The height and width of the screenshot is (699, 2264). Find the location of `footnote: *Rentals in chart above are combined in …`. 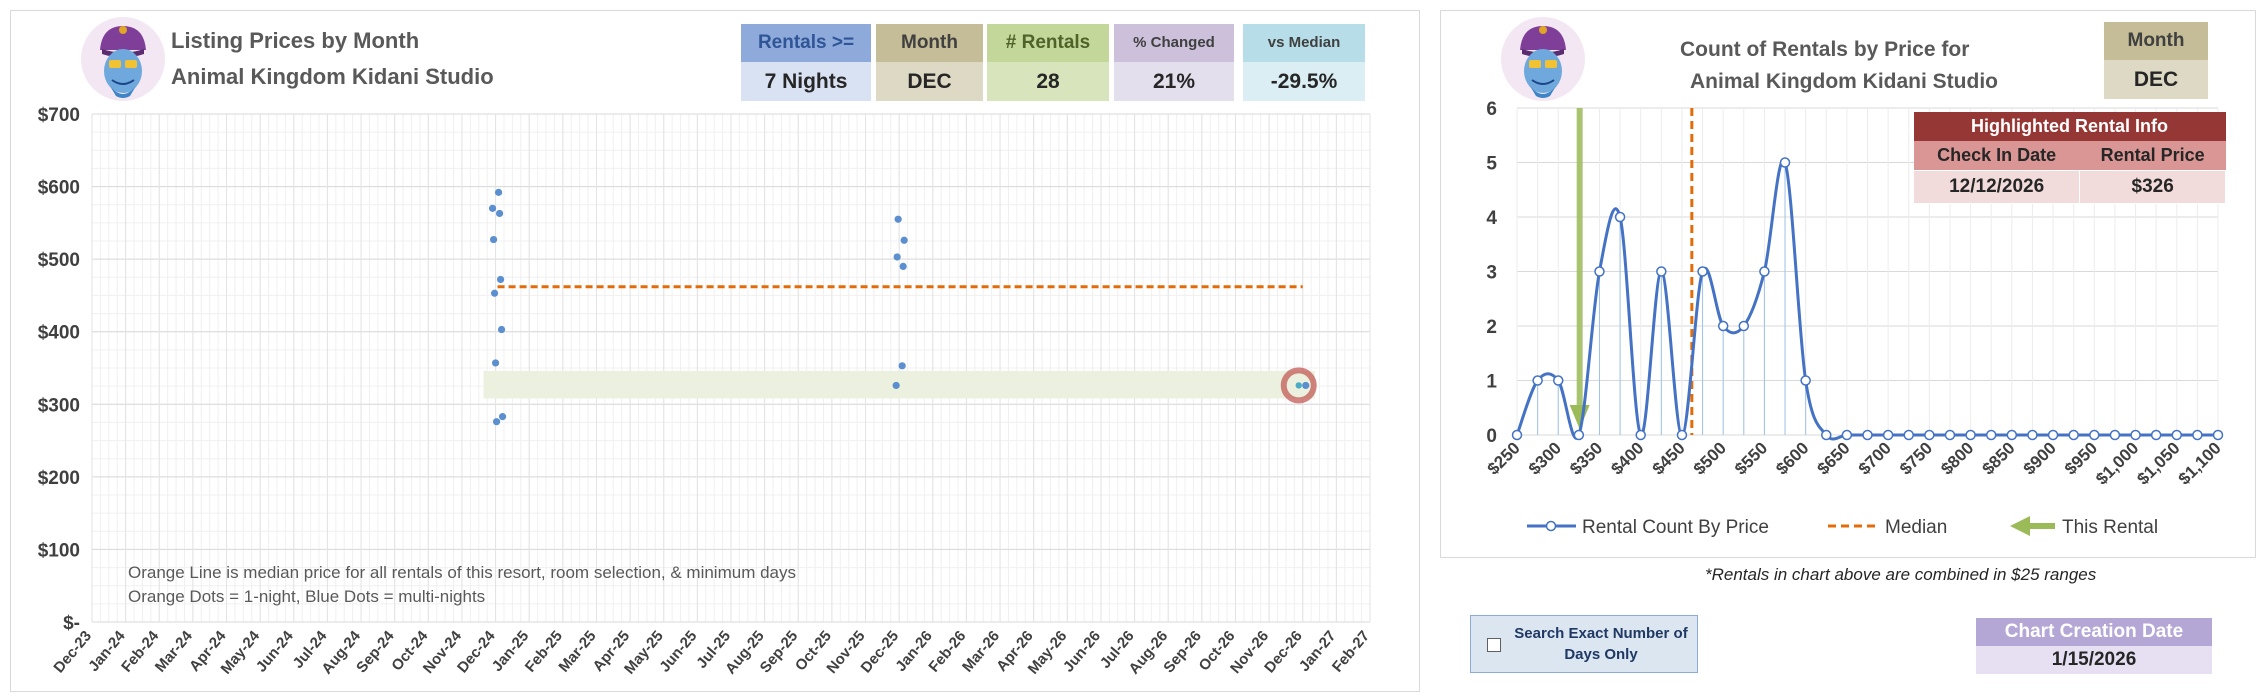

footnote: *Rentals in chart above are combined in … is located at coordinates (1901, 574).